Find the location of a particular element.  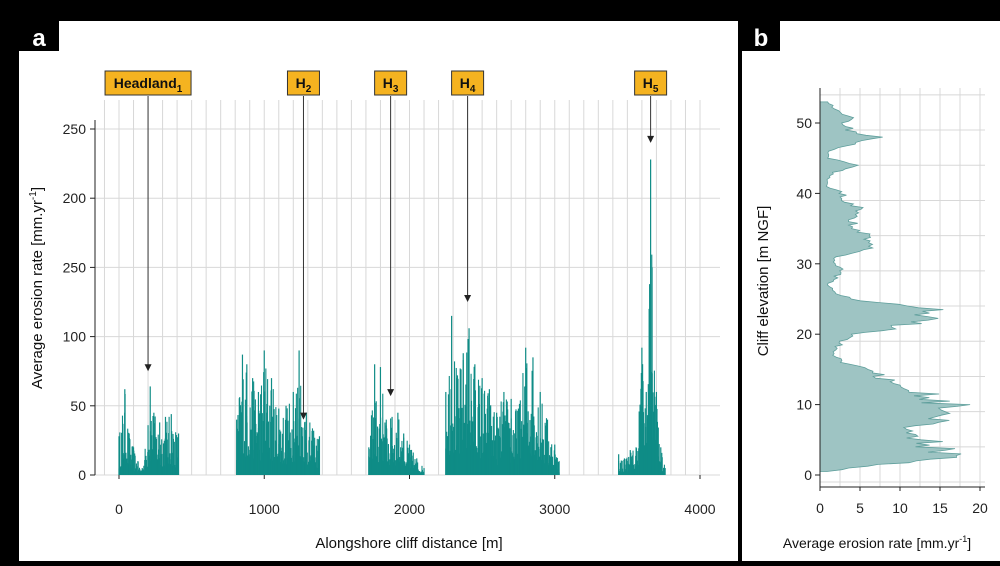

headland-label-text: H4 is located at coordinates (468, 85).